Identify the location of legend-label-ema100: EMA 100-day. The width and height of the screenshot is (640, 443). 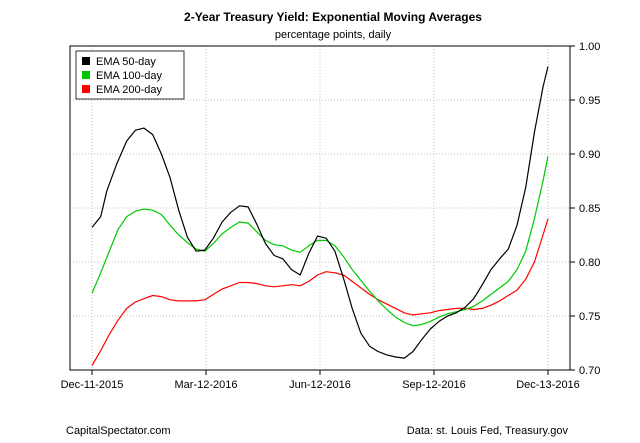
(129, 76).